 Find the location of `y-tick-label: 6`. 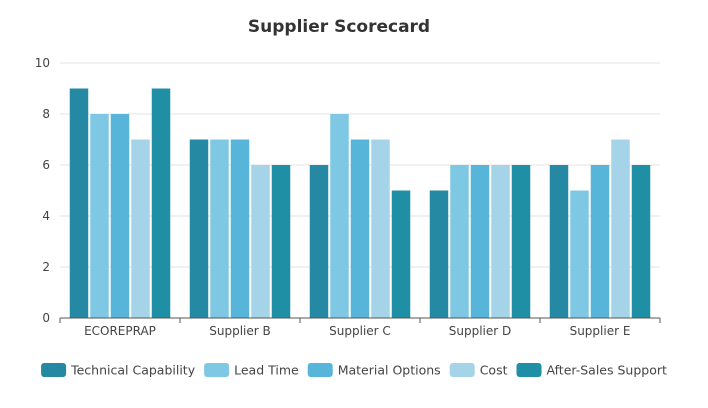

y-tick-label: 6 is located at coordinates (46, 165).